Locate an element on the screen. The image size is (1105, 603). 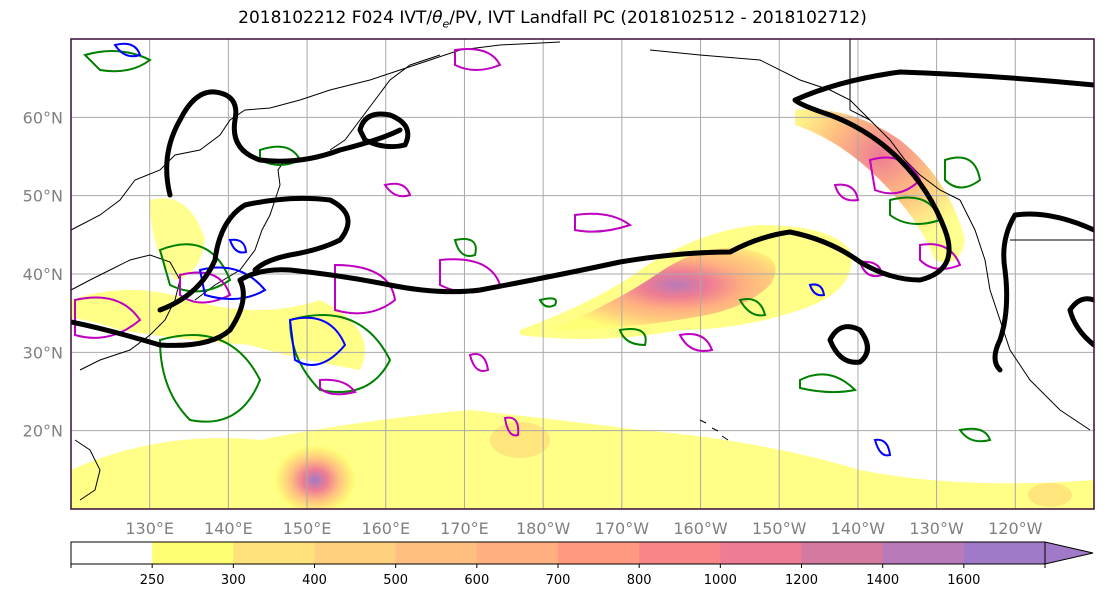
latitude-tick-label: 60°N is located at coordinates (43, 117).